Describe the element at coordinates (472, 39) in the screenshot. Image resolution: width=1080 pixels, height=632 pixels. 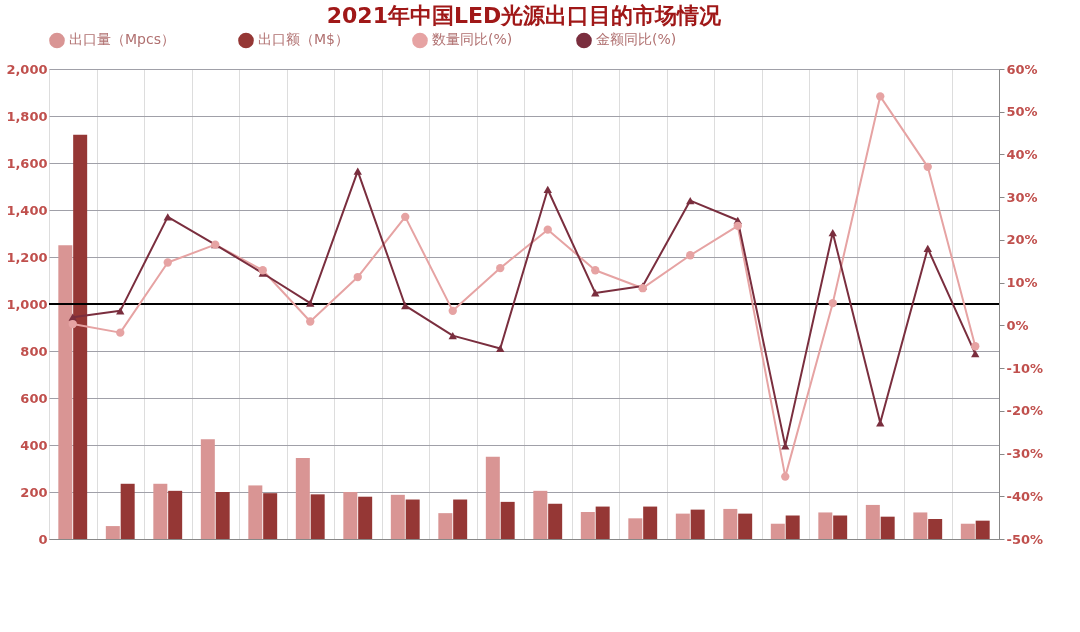
I see `legend-label: 数量同比(%)` at that location.